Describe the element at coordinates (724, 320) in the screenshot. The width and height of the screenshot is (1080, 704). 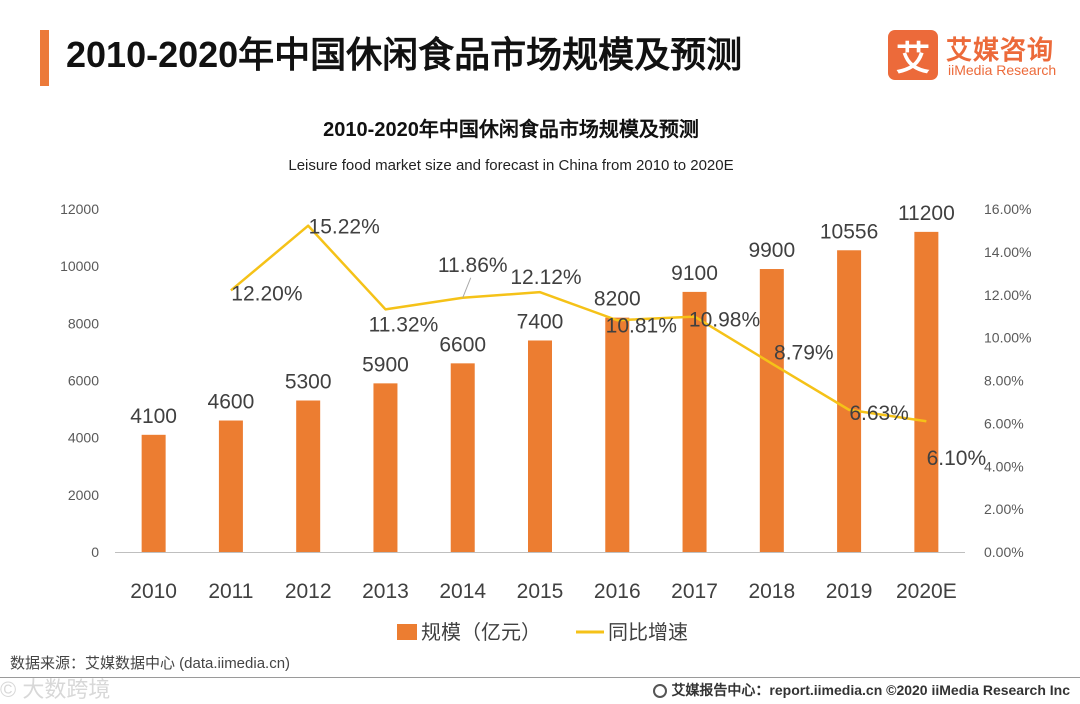
I see `growth-rate-label: 10.98%` at that location.